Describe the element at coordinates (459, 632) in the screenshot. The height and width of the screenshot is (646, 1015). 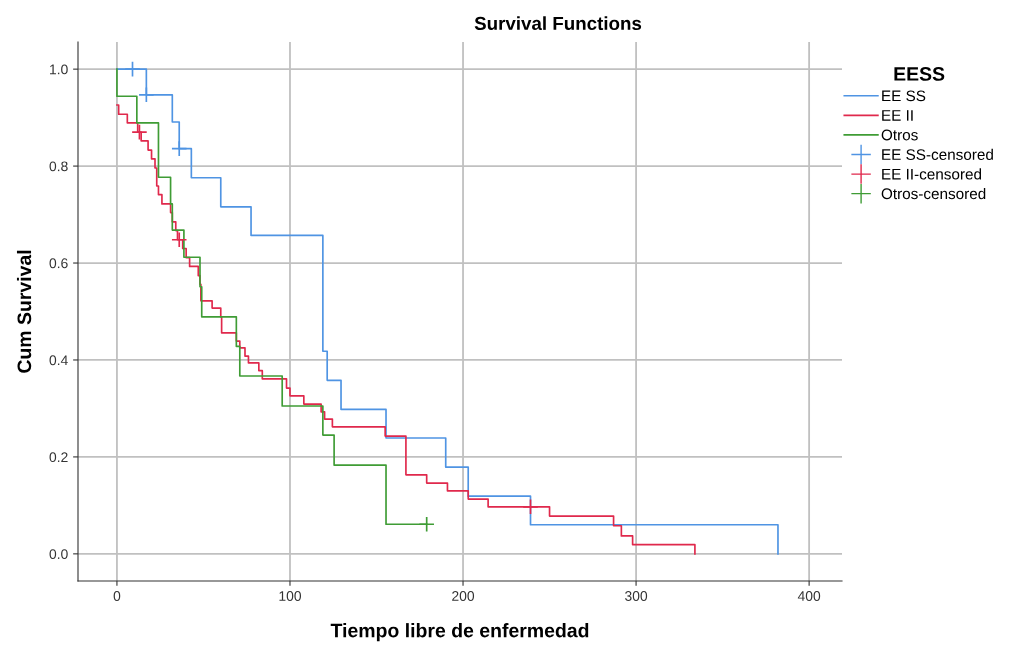
I see `x-axis-title: Tiempo libre de enfermedad` at that location.